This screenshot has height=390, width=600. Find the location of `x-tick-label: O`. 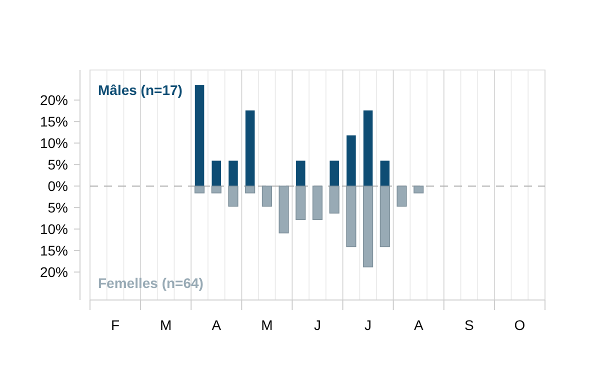

x-tick-label: O is located at coordinates (520, 325).